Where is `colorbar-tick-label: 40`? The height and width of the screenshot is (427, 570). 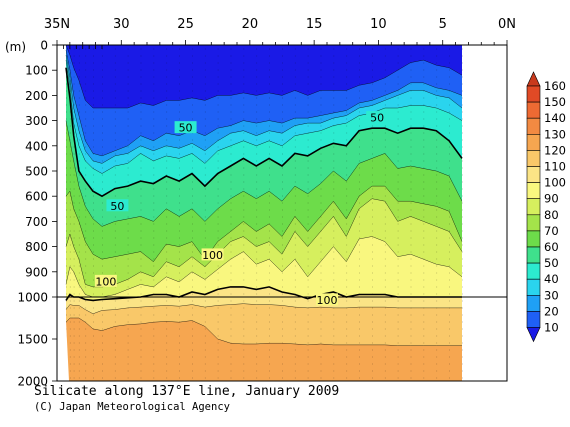
colorbar-tick-label: 40 is located at coordinates (551, 279).